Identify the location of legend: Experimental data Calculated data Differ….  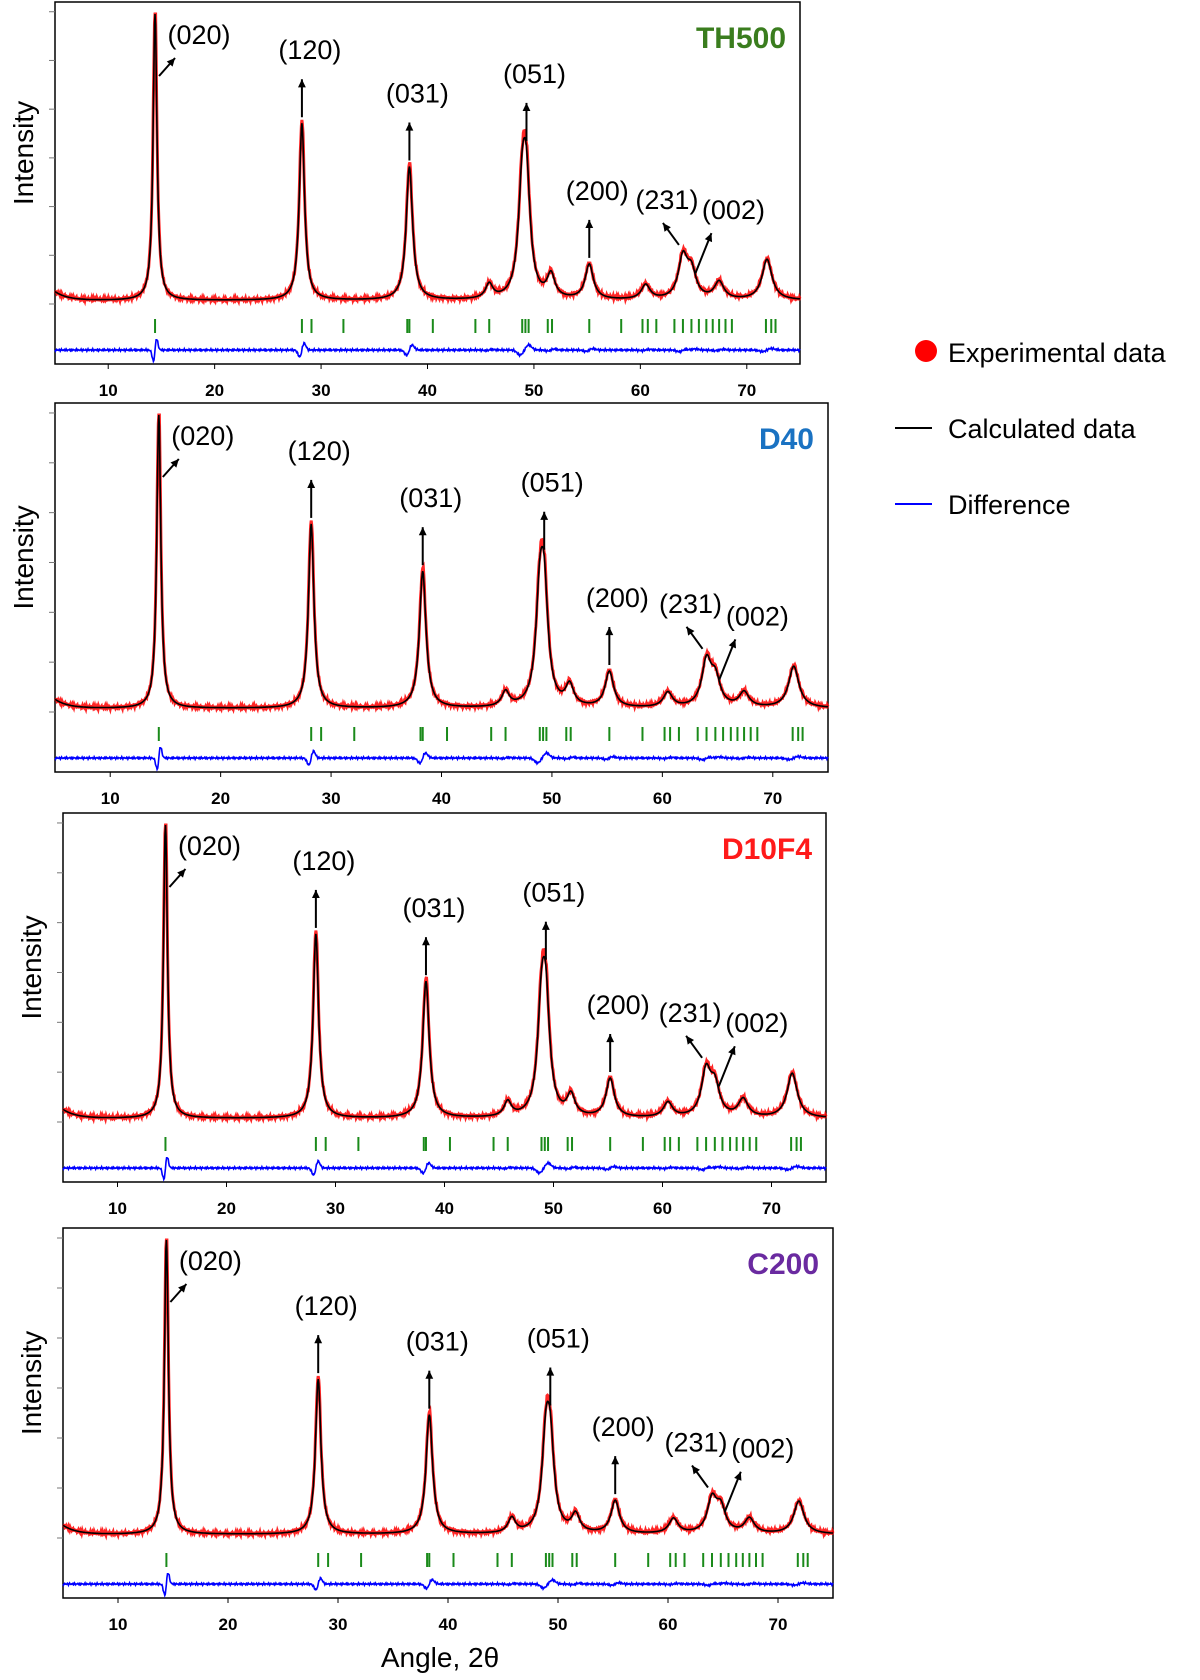
(1031, 429).